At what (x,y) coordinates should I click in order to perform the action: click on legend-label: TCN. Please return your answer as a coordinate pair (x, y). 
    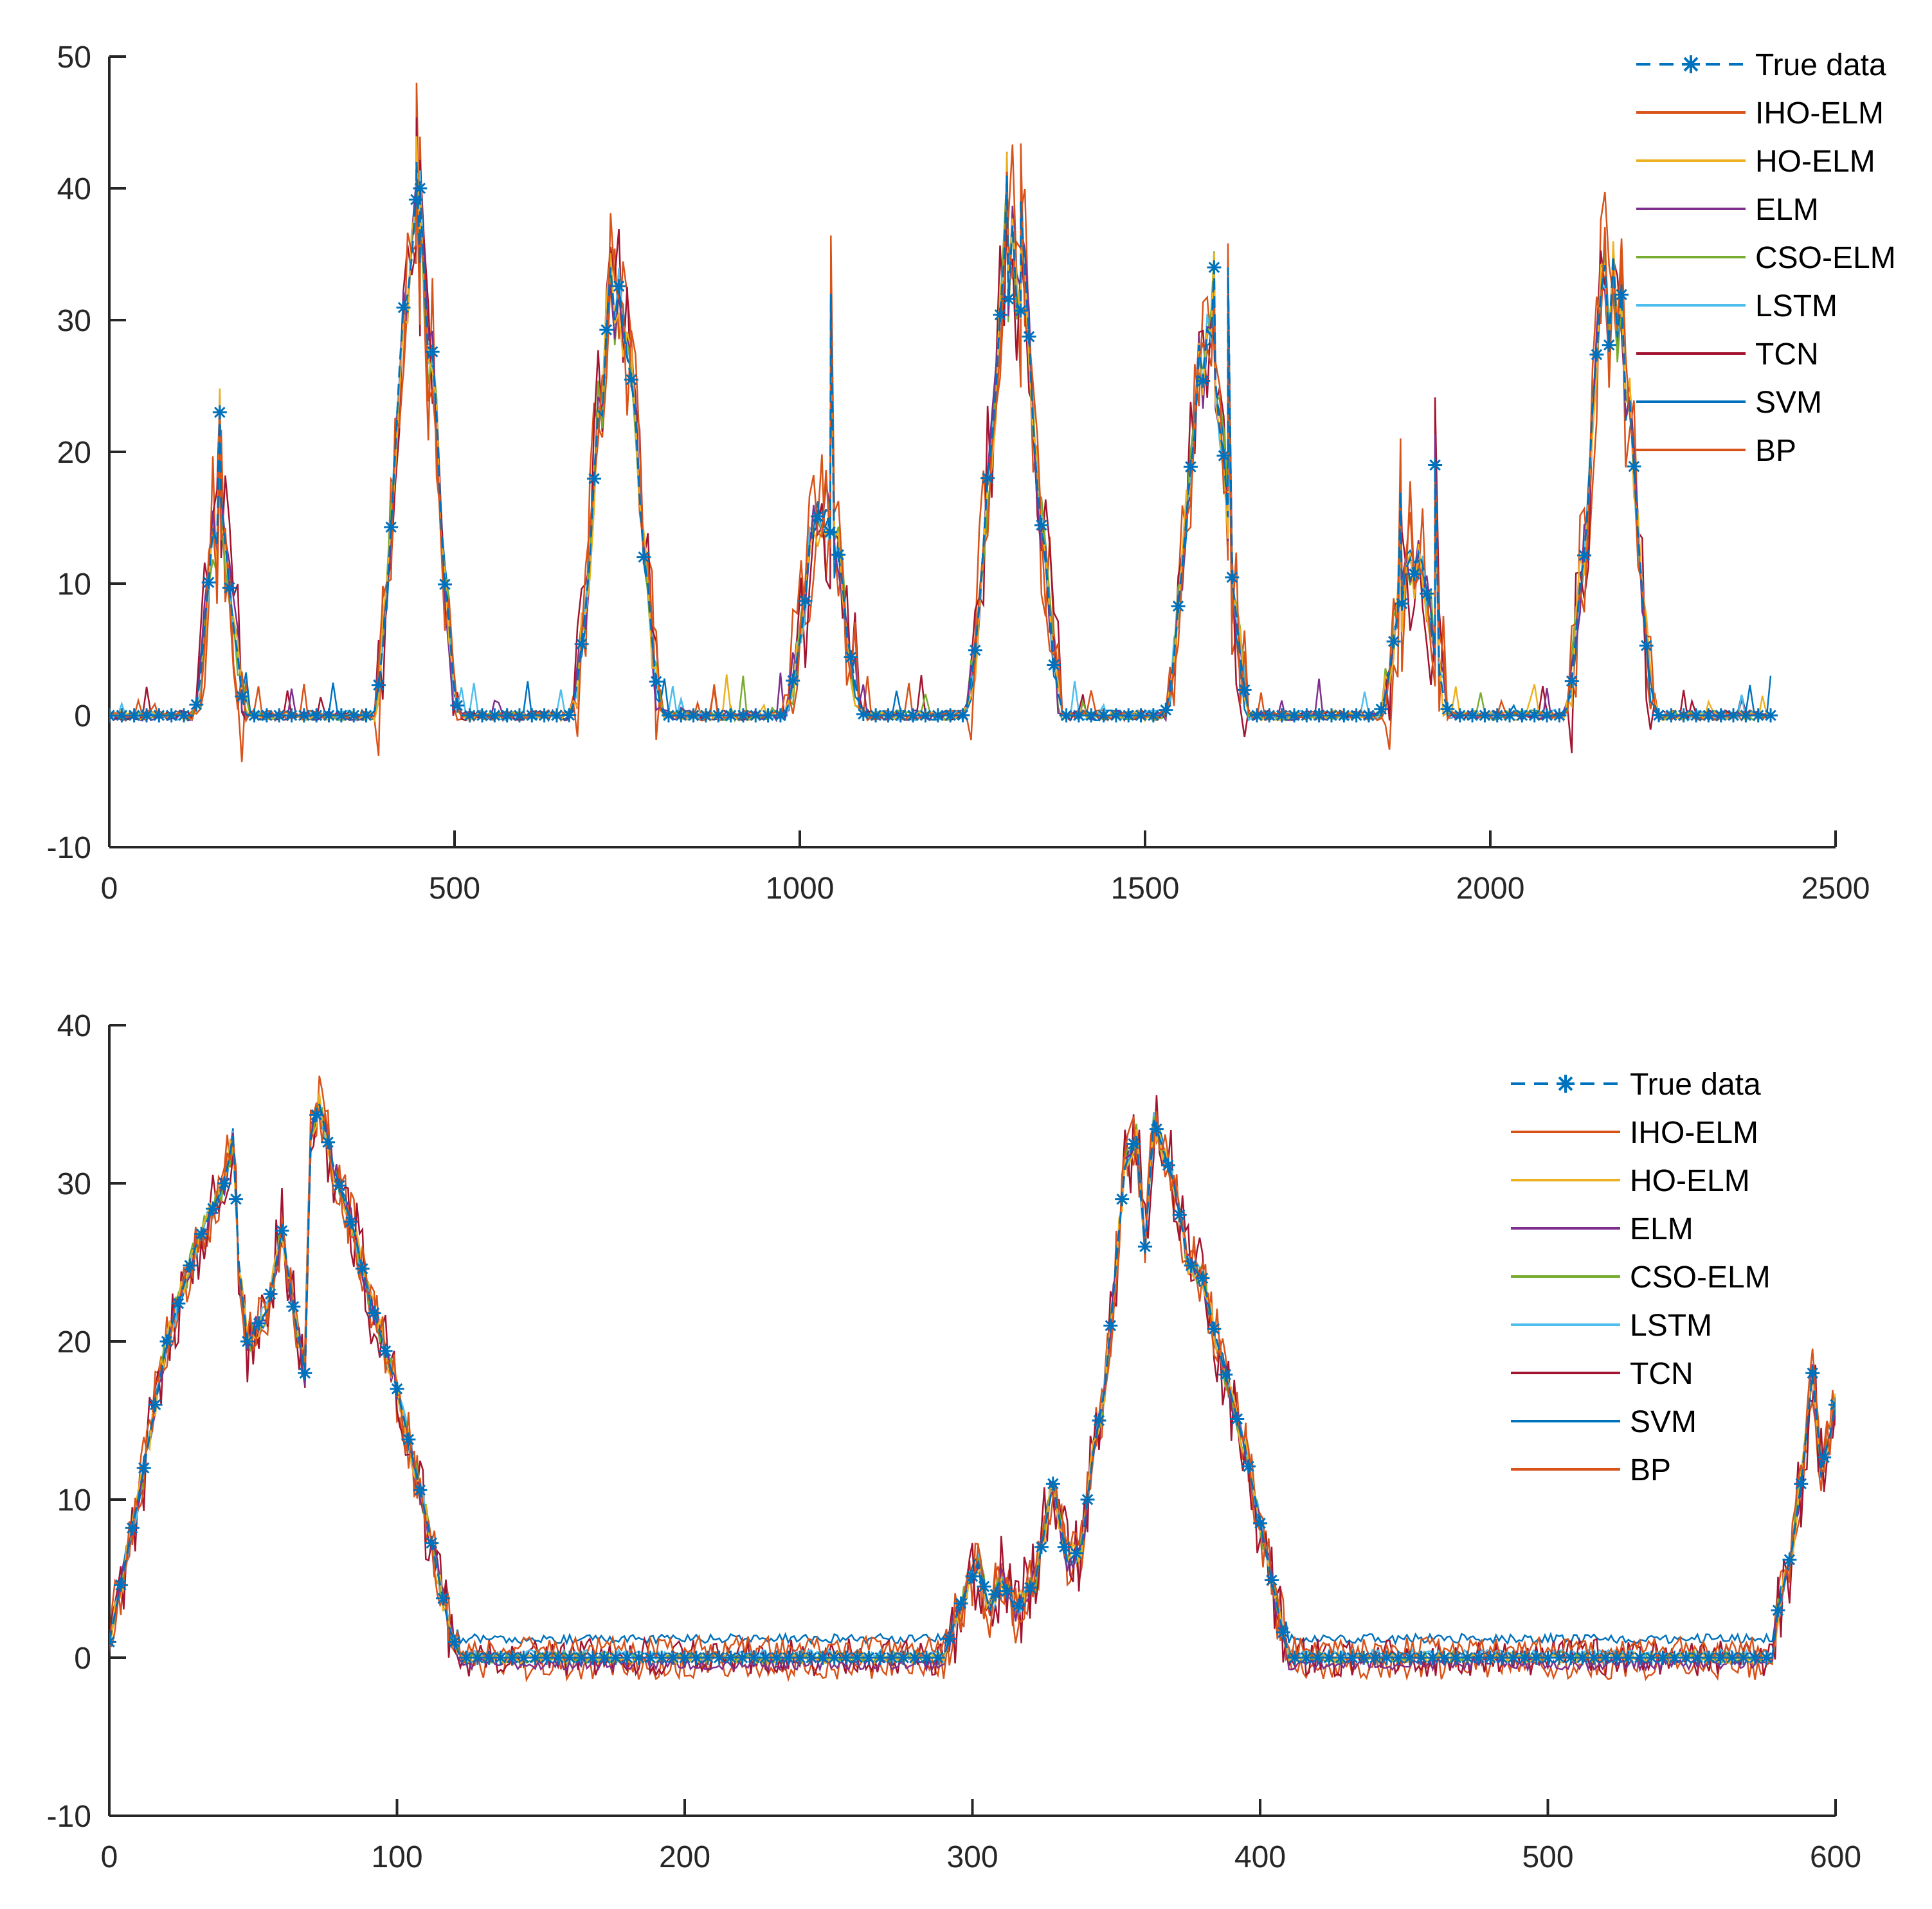
    Looking at the image, I should click on (1787, 354).